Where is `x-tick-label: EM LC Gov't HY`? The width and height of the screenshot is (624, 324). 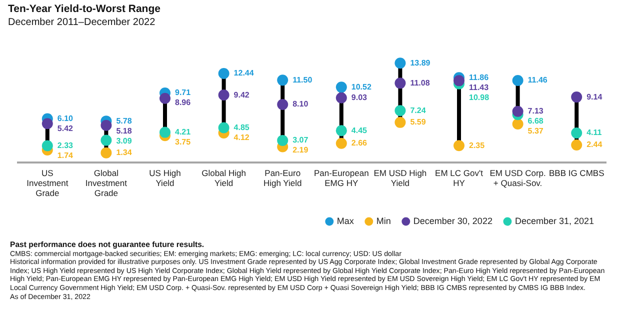
x-tick-label: EM LC Gov't HY is located at coordinates (459, 178).